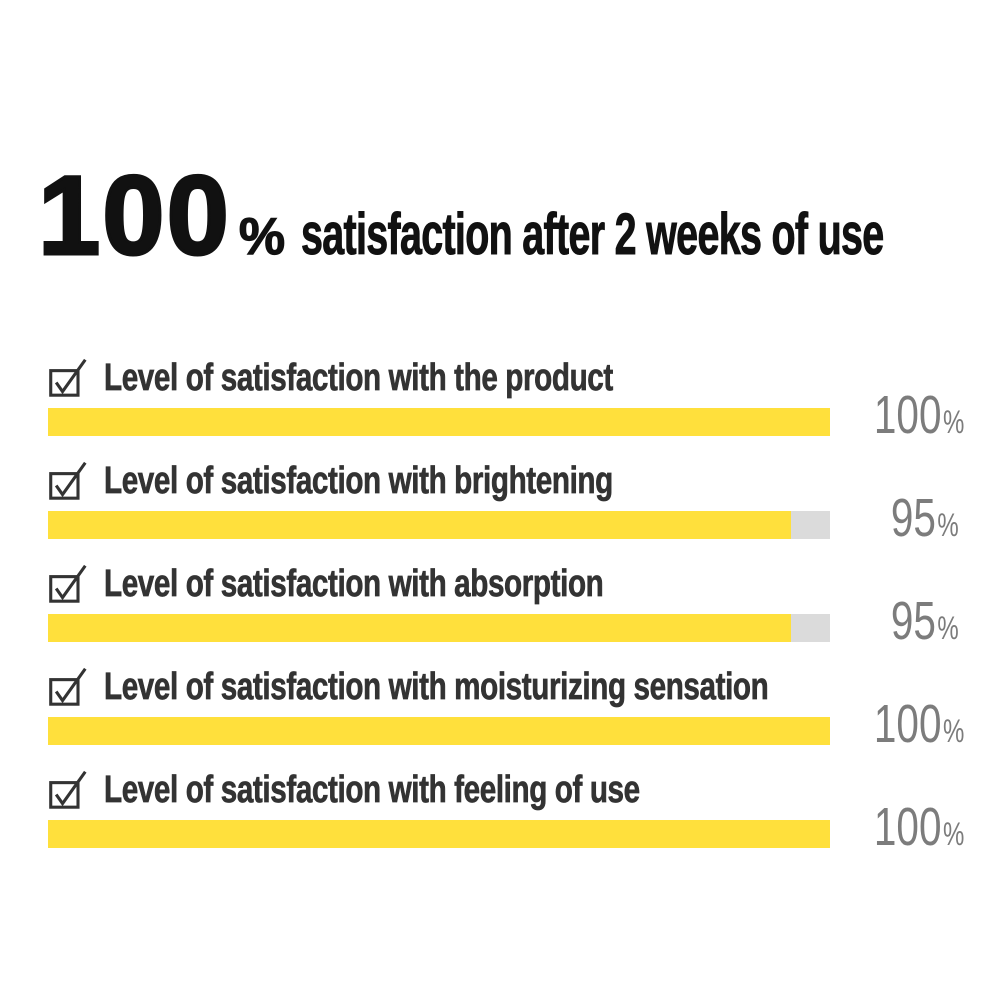 Image resolution: width=1000 pixels, height=1000 pixels. I want to click on headline: 100 % satisfaction after 2 weeks of use, so click(518, 215).